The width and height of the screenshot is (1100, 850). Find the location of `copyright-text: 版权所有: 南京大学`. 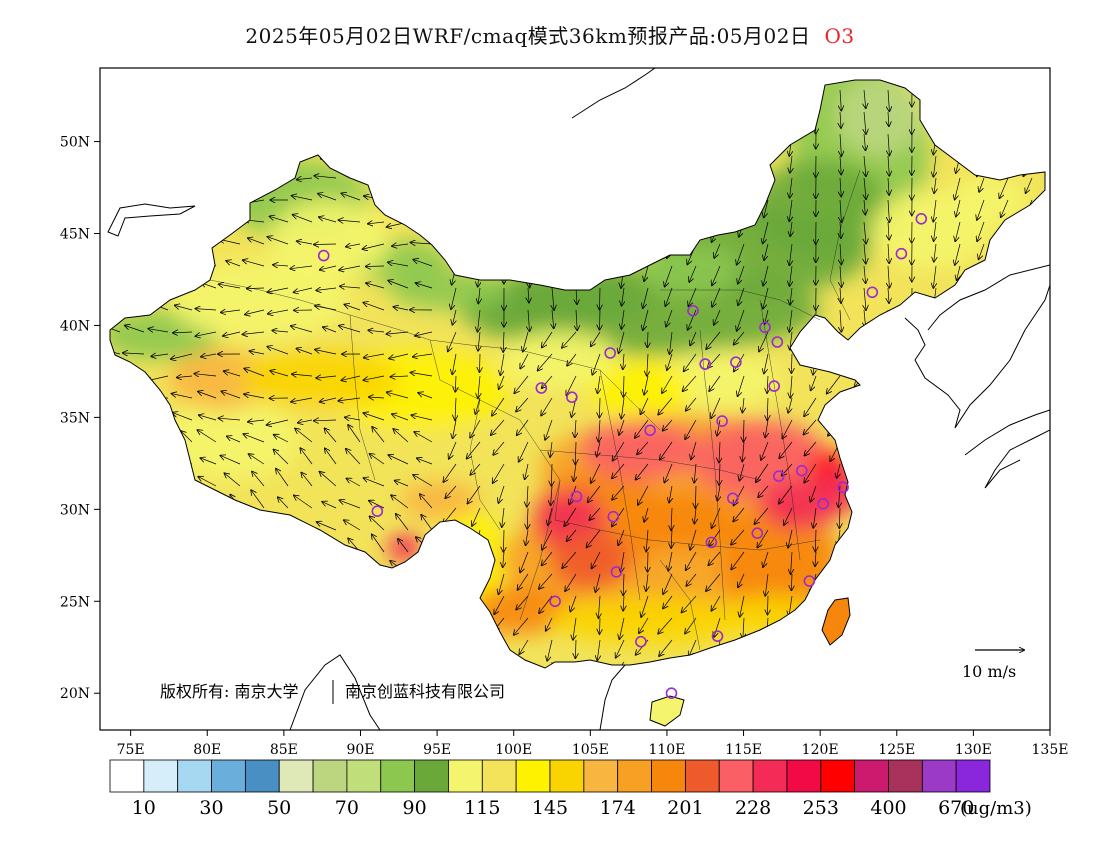

copyright-text: 版权所有: 南京大学 is located at coordinates (229, 691).